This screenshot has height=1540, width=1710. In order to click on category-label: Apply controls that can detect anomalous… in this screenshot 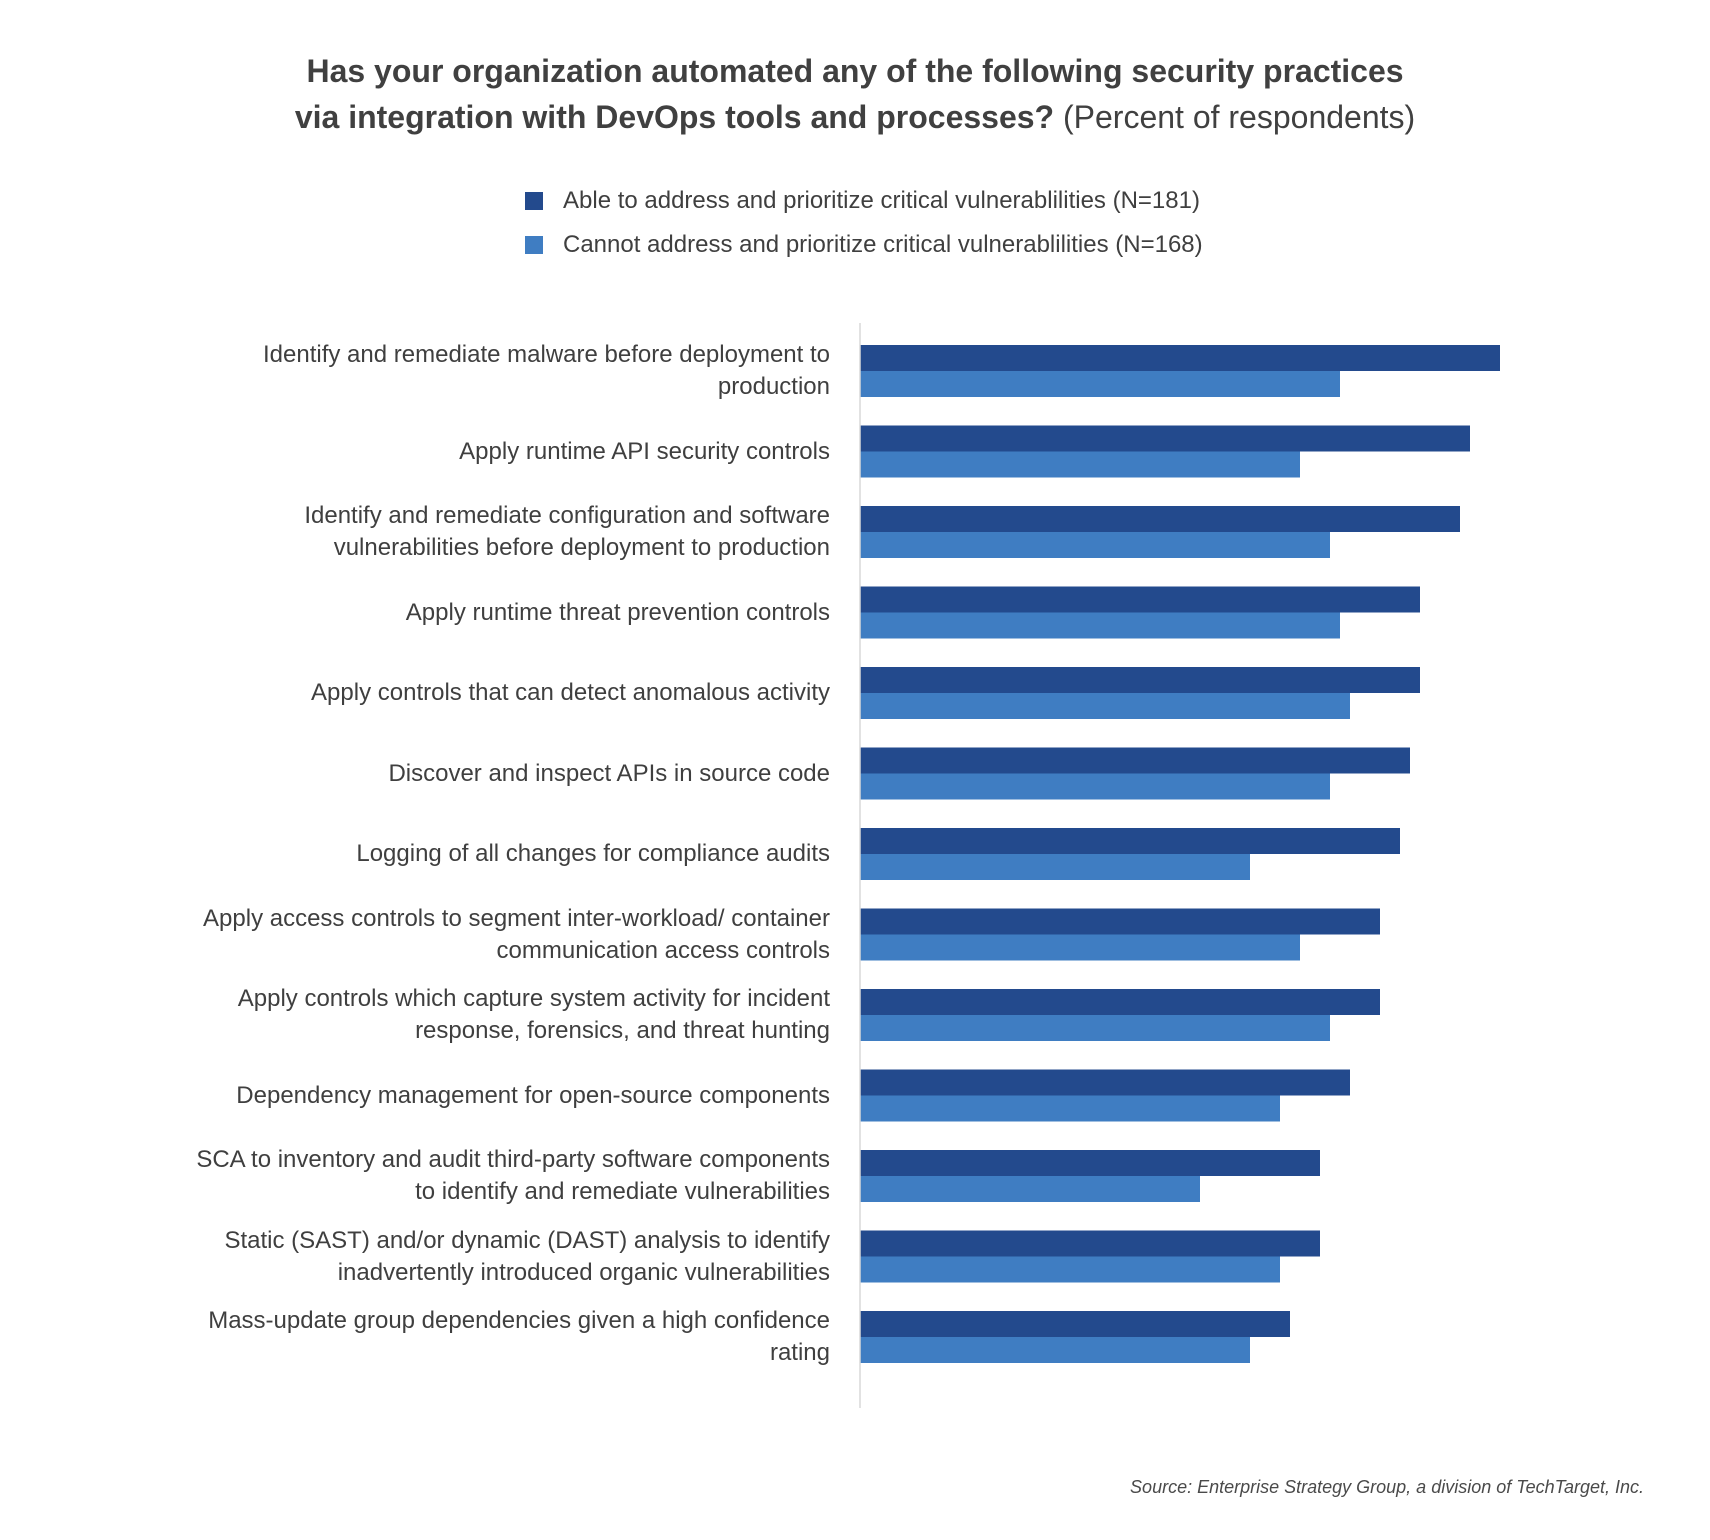, I will do `click(570, 692)`.